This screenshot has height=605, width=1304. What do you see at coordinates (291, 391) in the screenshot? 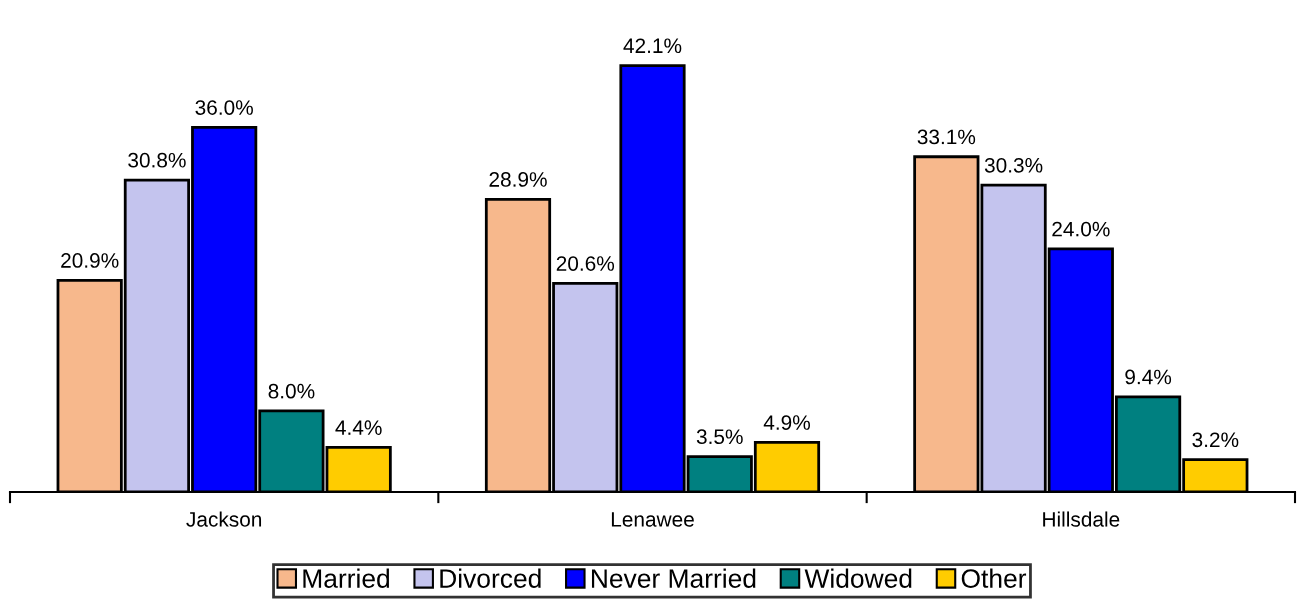
I see `data-label: 8.0%` at bounding box center [291, 391].